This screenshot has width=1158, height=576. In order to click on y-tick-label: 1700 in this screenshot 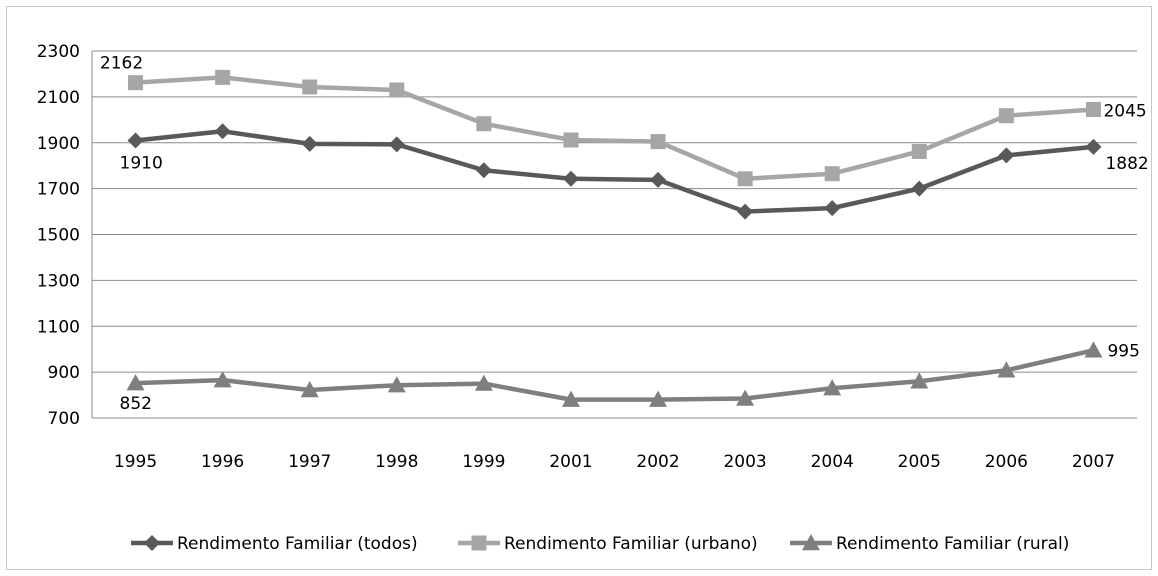, I will do `click(58, 190)`.